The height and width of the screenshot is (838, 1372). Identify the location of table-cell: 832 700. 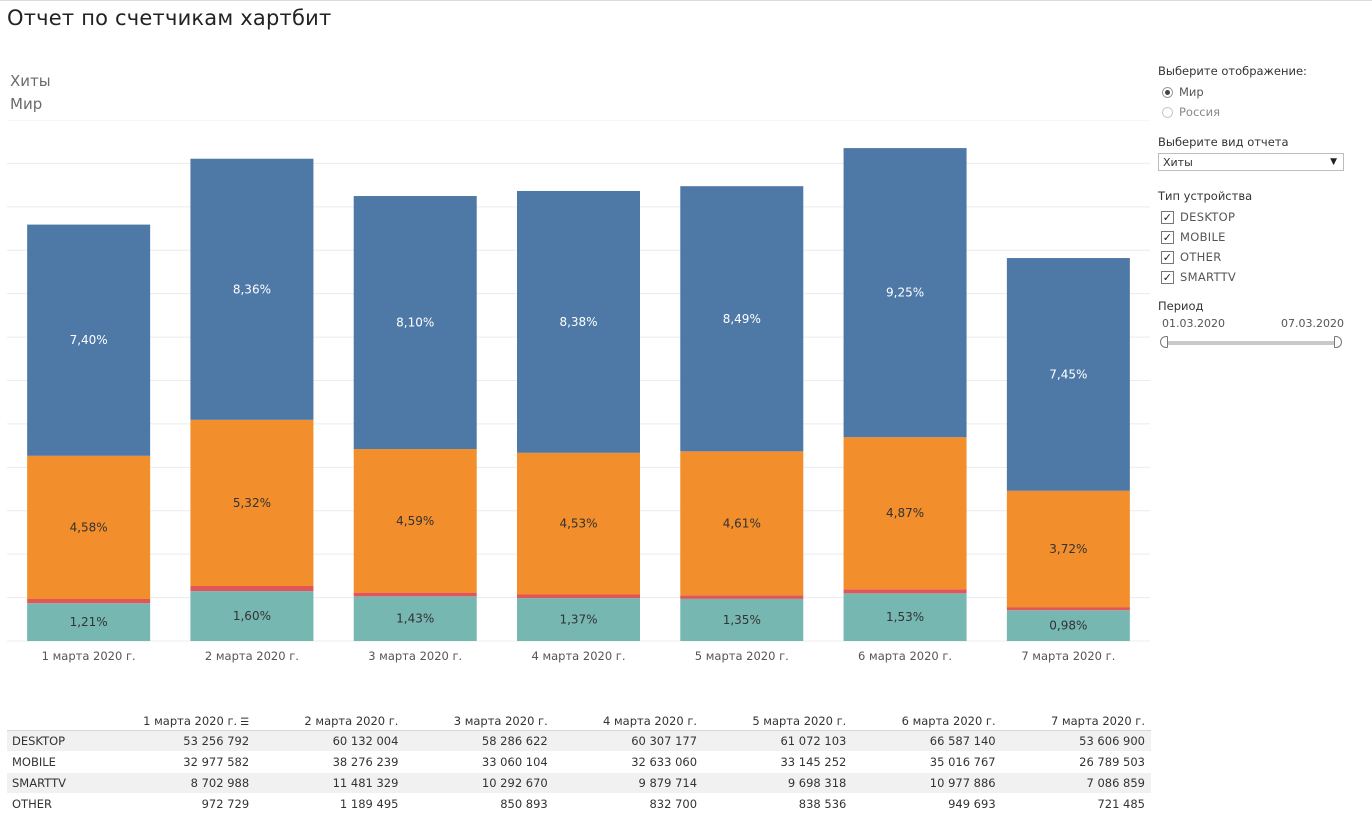
(628, 804).